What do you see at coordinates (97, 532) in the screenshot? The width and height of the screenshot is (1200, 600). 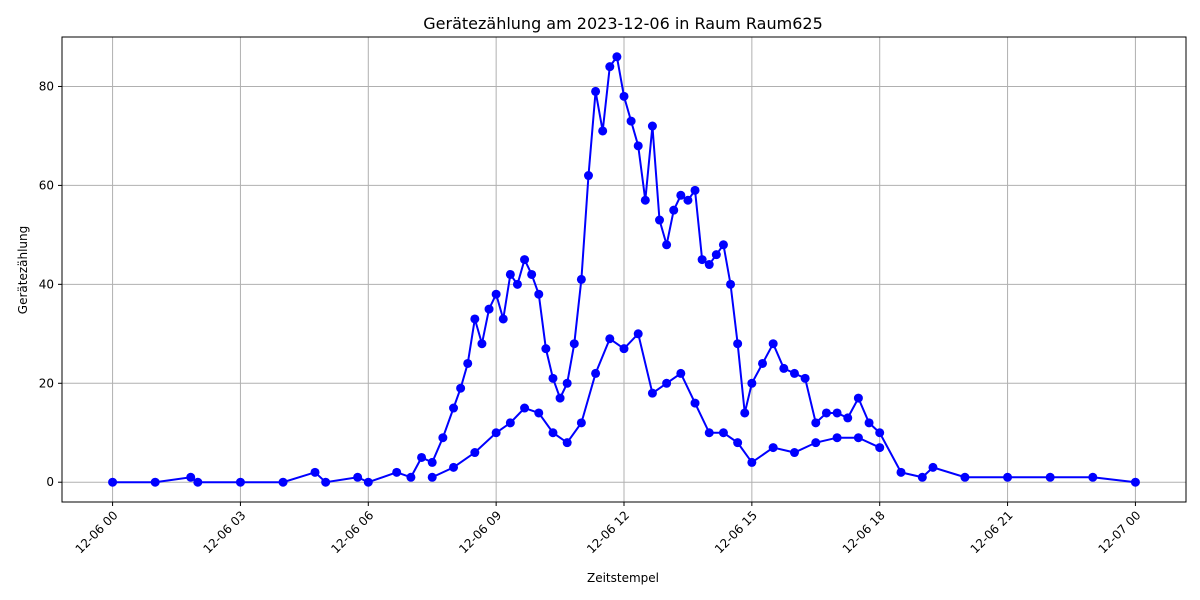 I see `x-tick-label: 12-06 00` at bounding box center [97, 532].